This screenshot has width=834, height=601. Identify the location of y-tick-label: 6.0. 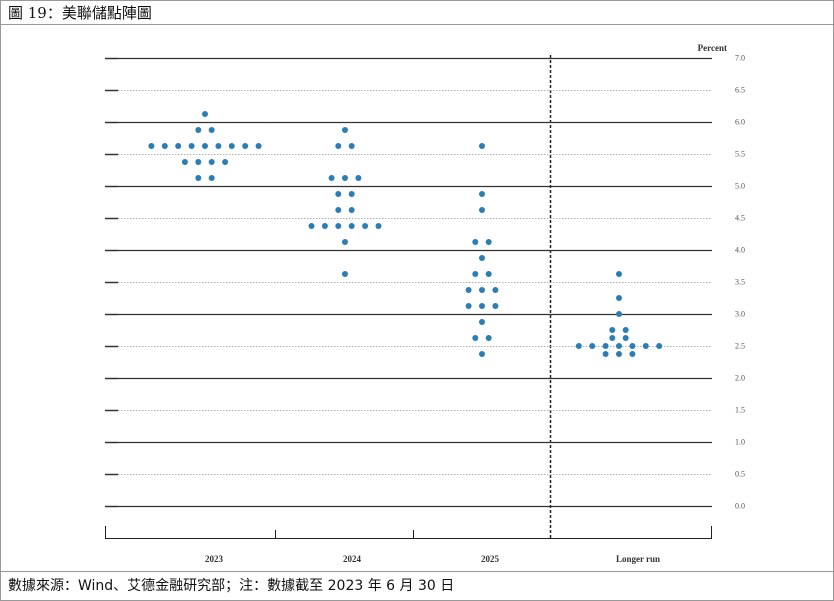
(740, 121).